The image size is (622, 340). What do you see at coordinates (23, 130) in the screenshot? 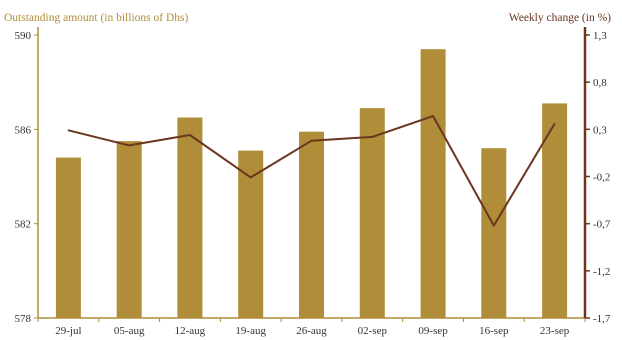
I see `left-tick-label: 586` at bounding box center [23, 130].